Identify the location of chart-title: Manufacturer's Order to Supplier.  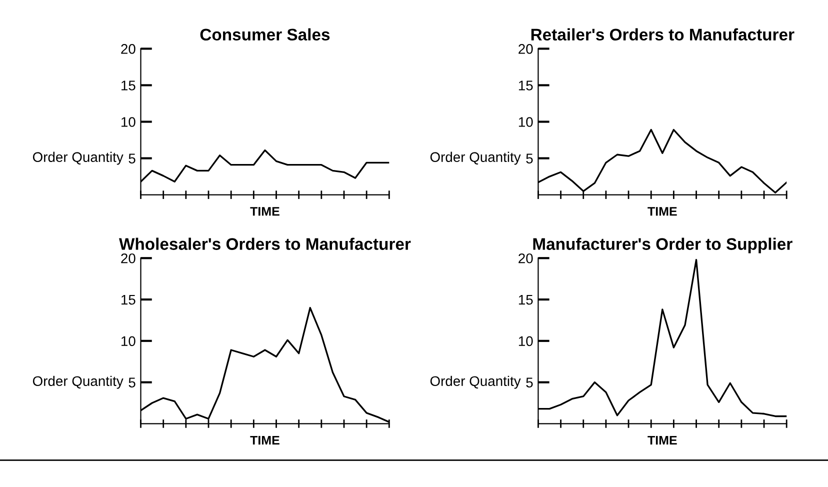
(662, 246).